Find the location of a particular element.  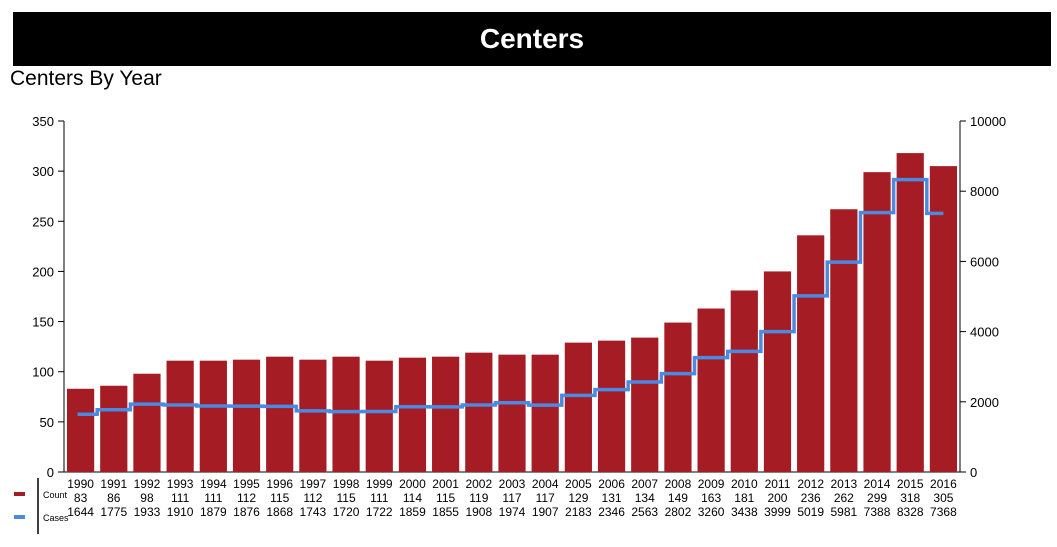

cases-label-2016: 7368 is located at coordinates (943, 512).